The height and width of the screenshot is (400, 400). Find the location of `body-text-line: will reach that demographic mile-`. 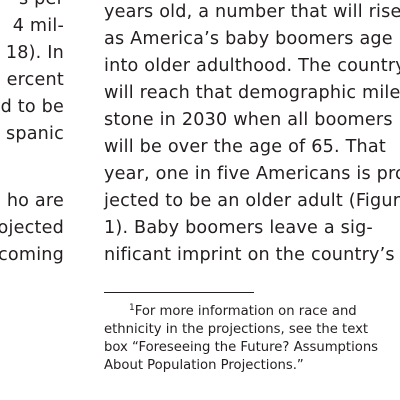

body-text-line: will reach that demographic mile- is located at coordinates (252, 93).